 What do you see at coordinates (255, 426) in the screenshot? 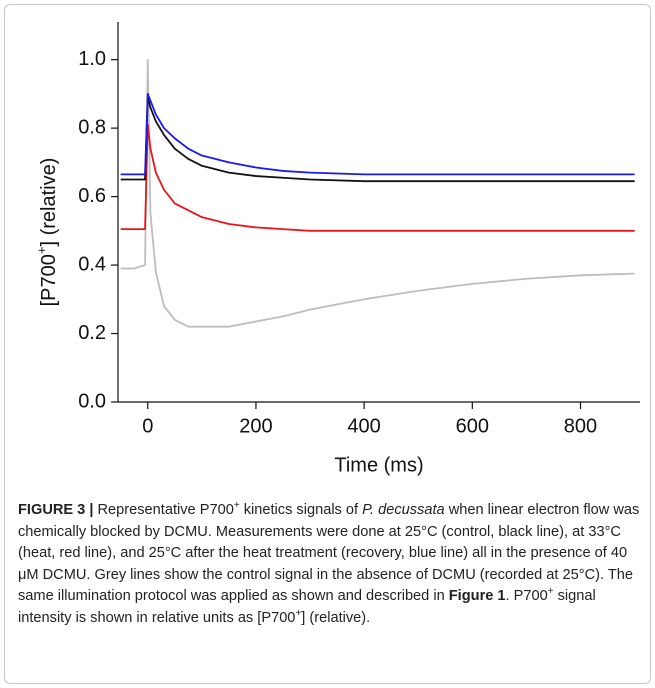
I see `x-tick-label: 200` at bounding box center [255, 426].